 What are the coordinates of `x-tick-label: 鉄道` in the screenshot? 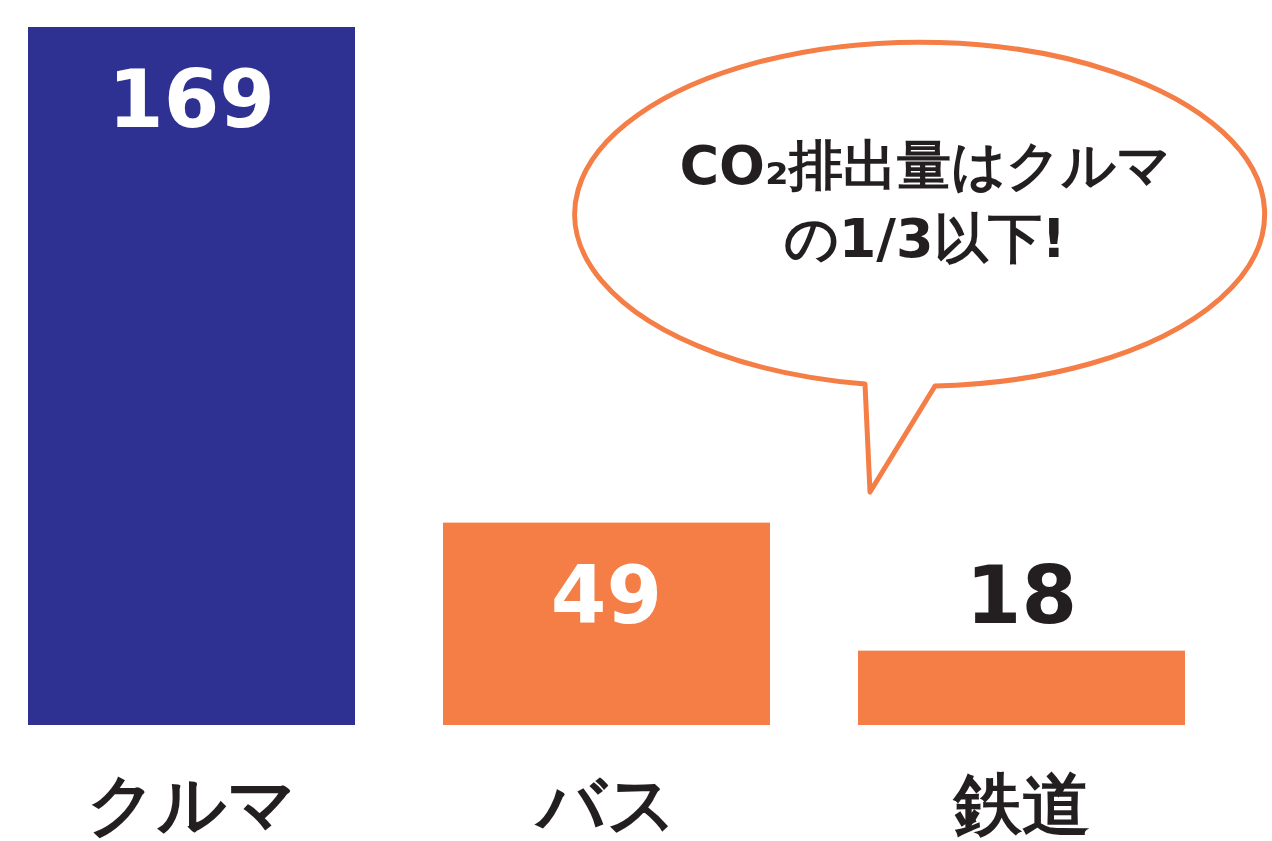 It's located at (1020, 803).